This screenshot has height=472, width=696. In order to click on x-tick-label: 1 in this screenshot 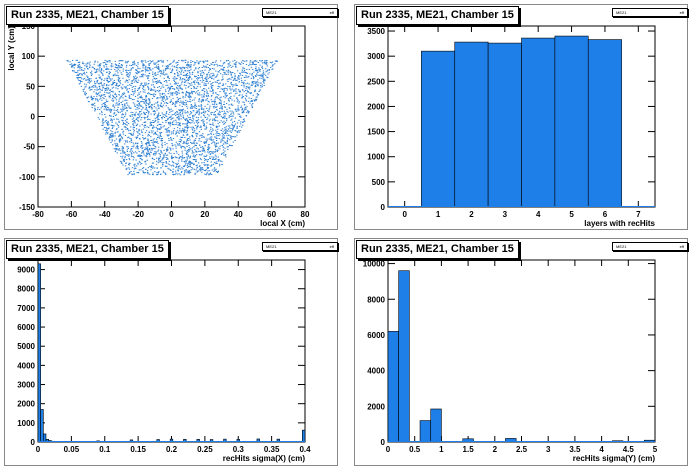, I will do `click(438, 214)`.